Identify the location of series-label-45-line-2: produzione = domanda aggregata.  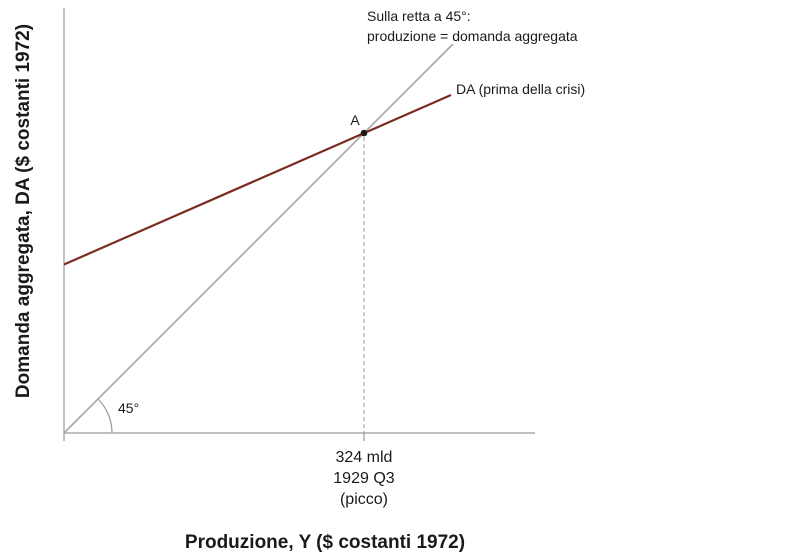
(472, 36).